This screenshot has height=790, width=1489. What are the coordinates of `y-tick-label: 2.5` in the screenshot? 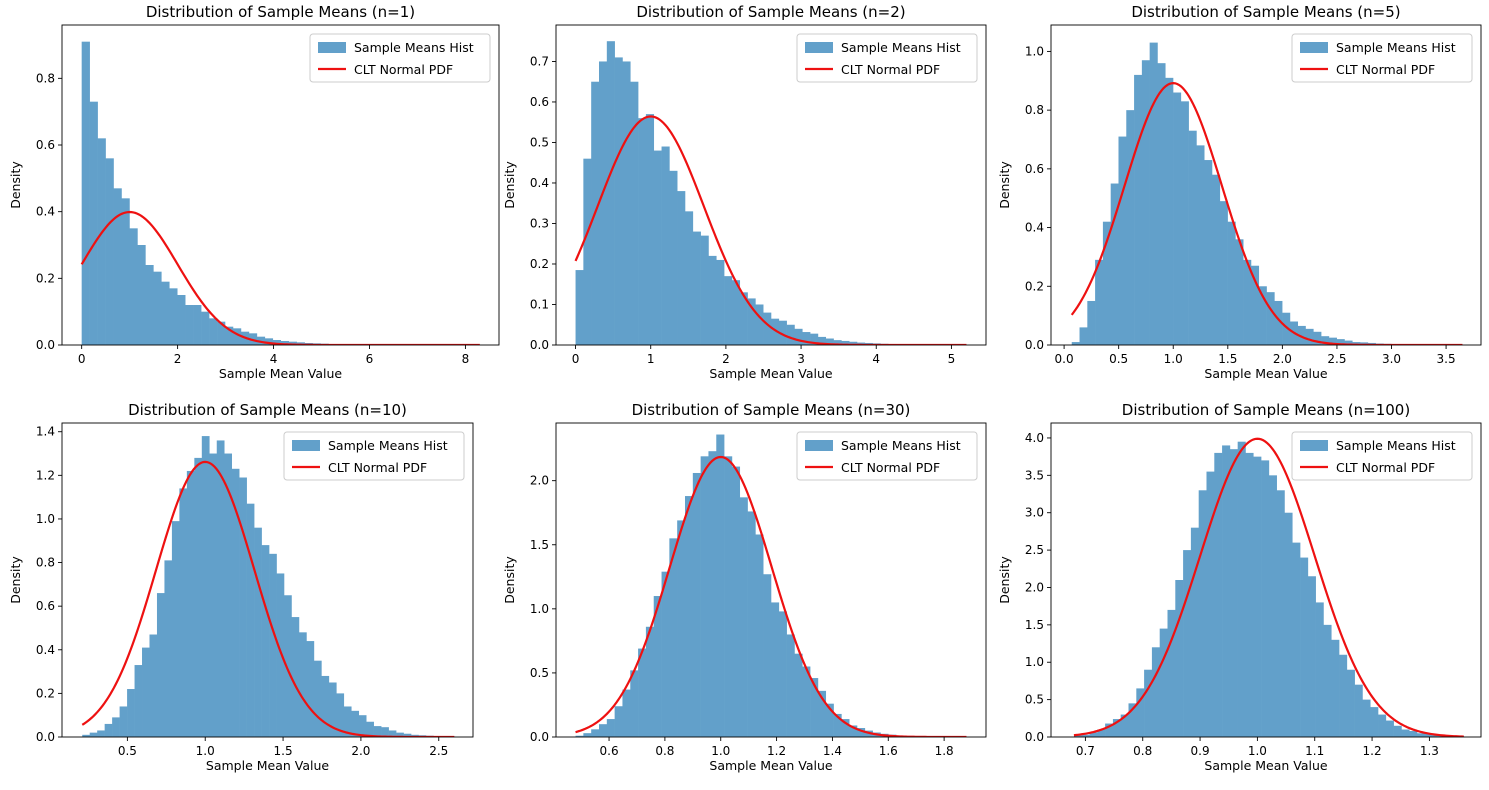 It's located at (1034, 550).